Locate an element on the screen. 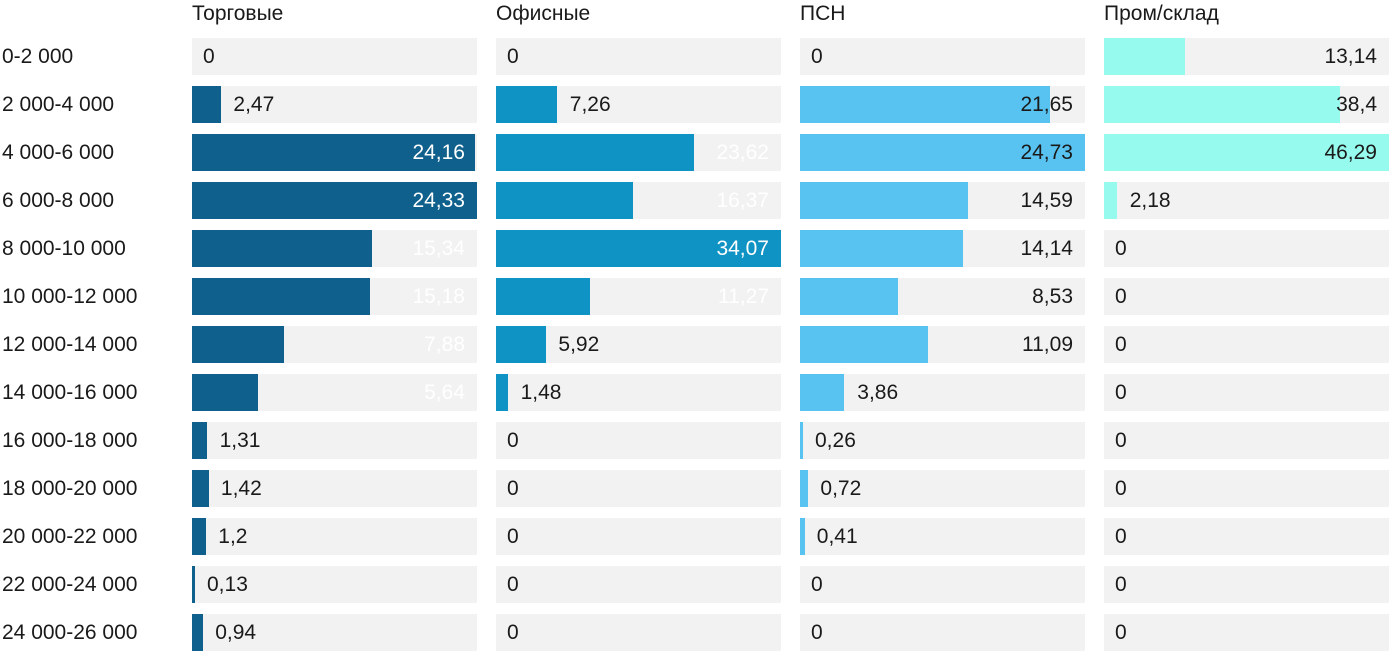  bar-value-label: 13,14 is located at coordinates (1350, 56).